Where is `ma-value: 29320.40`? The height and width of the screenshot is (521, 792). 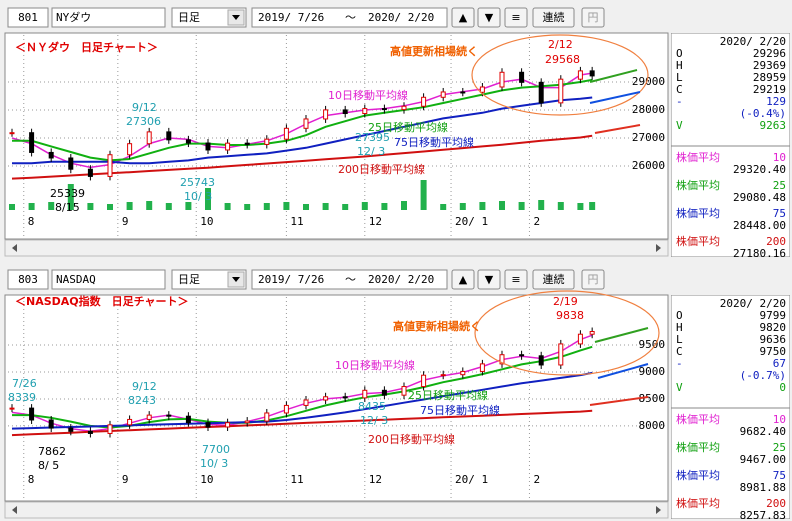
ma-value: 29320.40 is located at coordinates (759, 169).